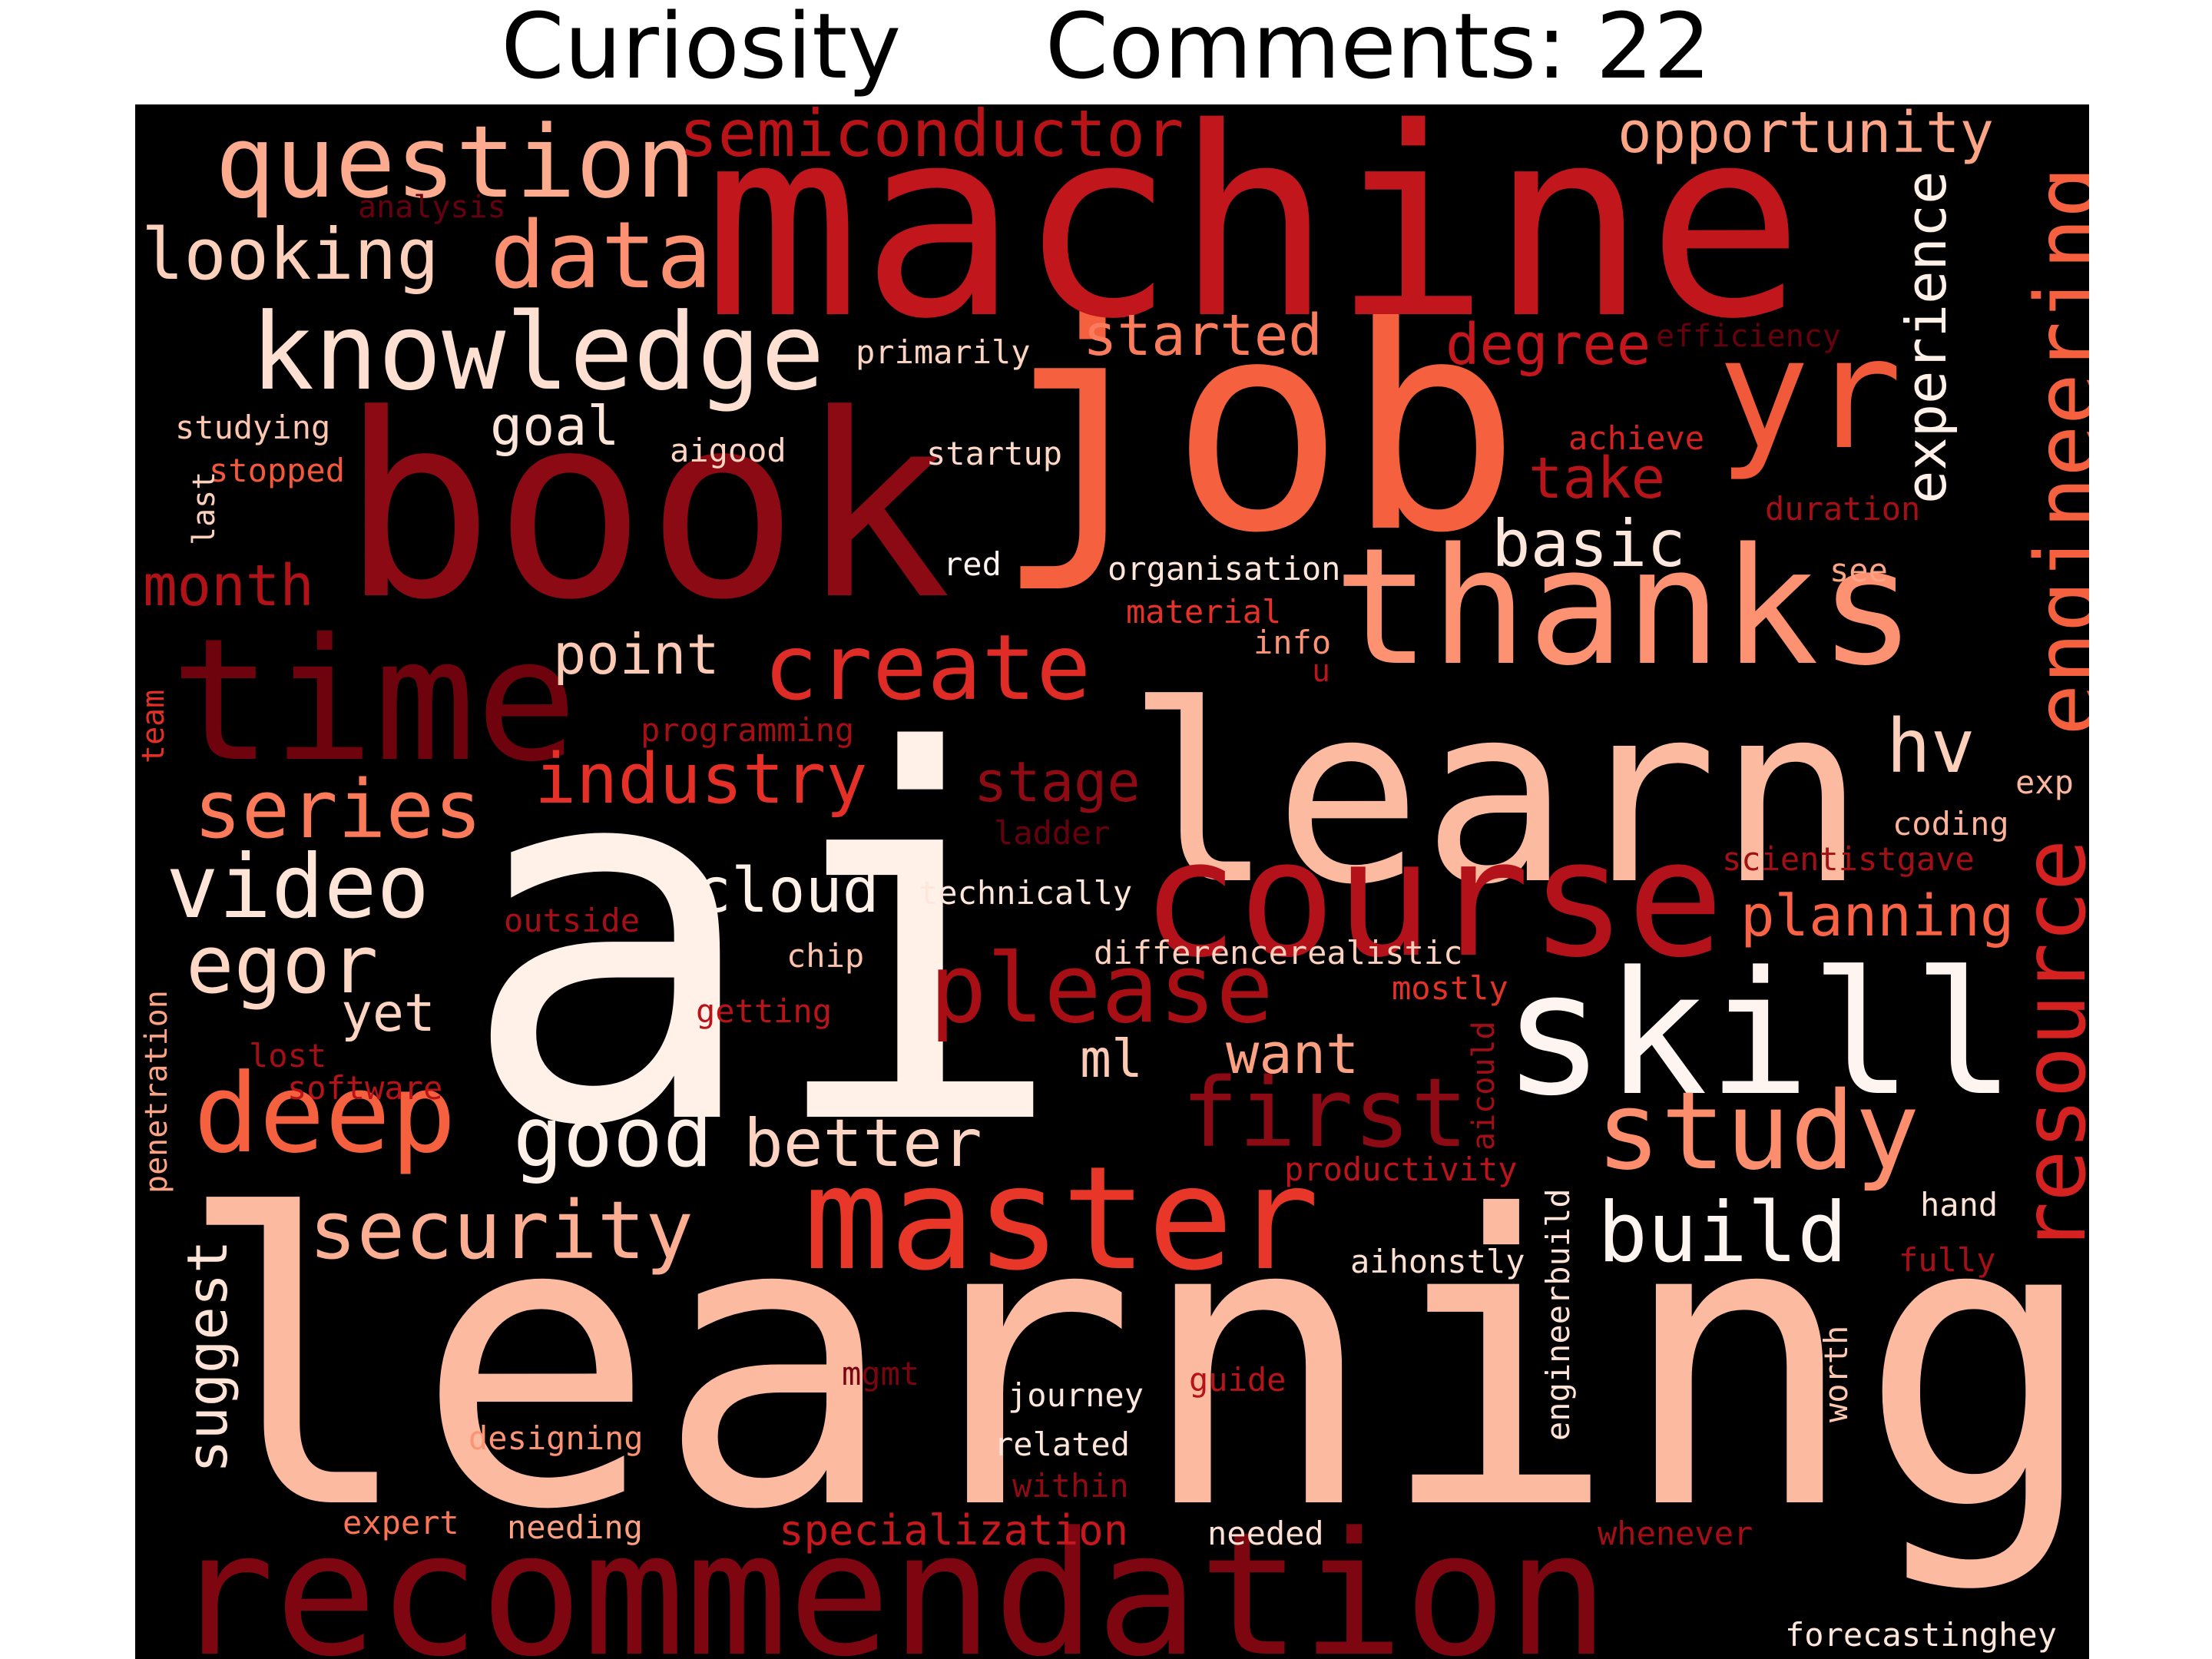  Describe the element at coordinates (1758, 1132) in the screenshot. I see `word-study: study` at that location.